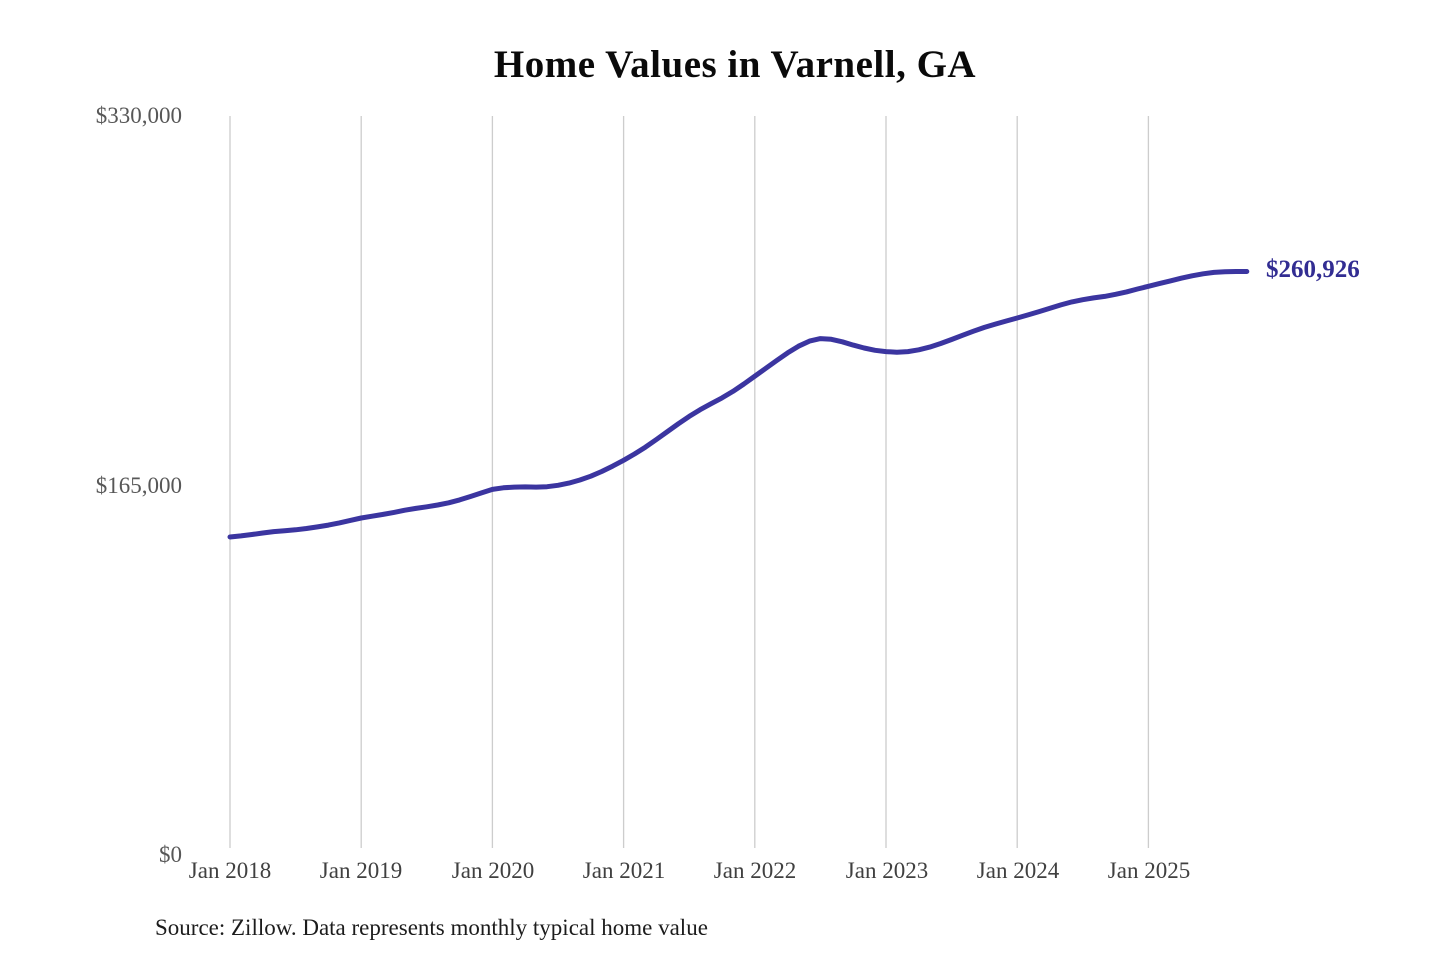 This screenshot has height=960, width=1440. What do you see at coordinates (887, 870) in the screenshot?
I see `x-axis-tick-jan-2023: Jan 2023` at bounding box center [887, 870].